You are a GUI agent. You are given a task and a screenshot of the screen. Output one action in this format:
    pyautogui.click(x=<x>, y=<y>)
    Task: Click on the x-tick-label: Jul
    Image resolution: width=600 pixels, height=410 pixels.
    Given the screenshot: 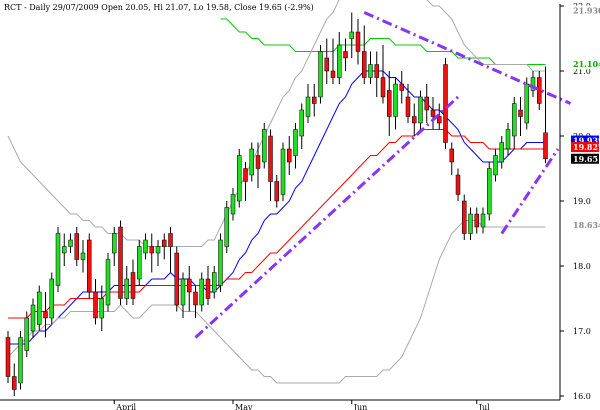 What is the action you would take?
    pyautogui.click(x=484, y=406)
    